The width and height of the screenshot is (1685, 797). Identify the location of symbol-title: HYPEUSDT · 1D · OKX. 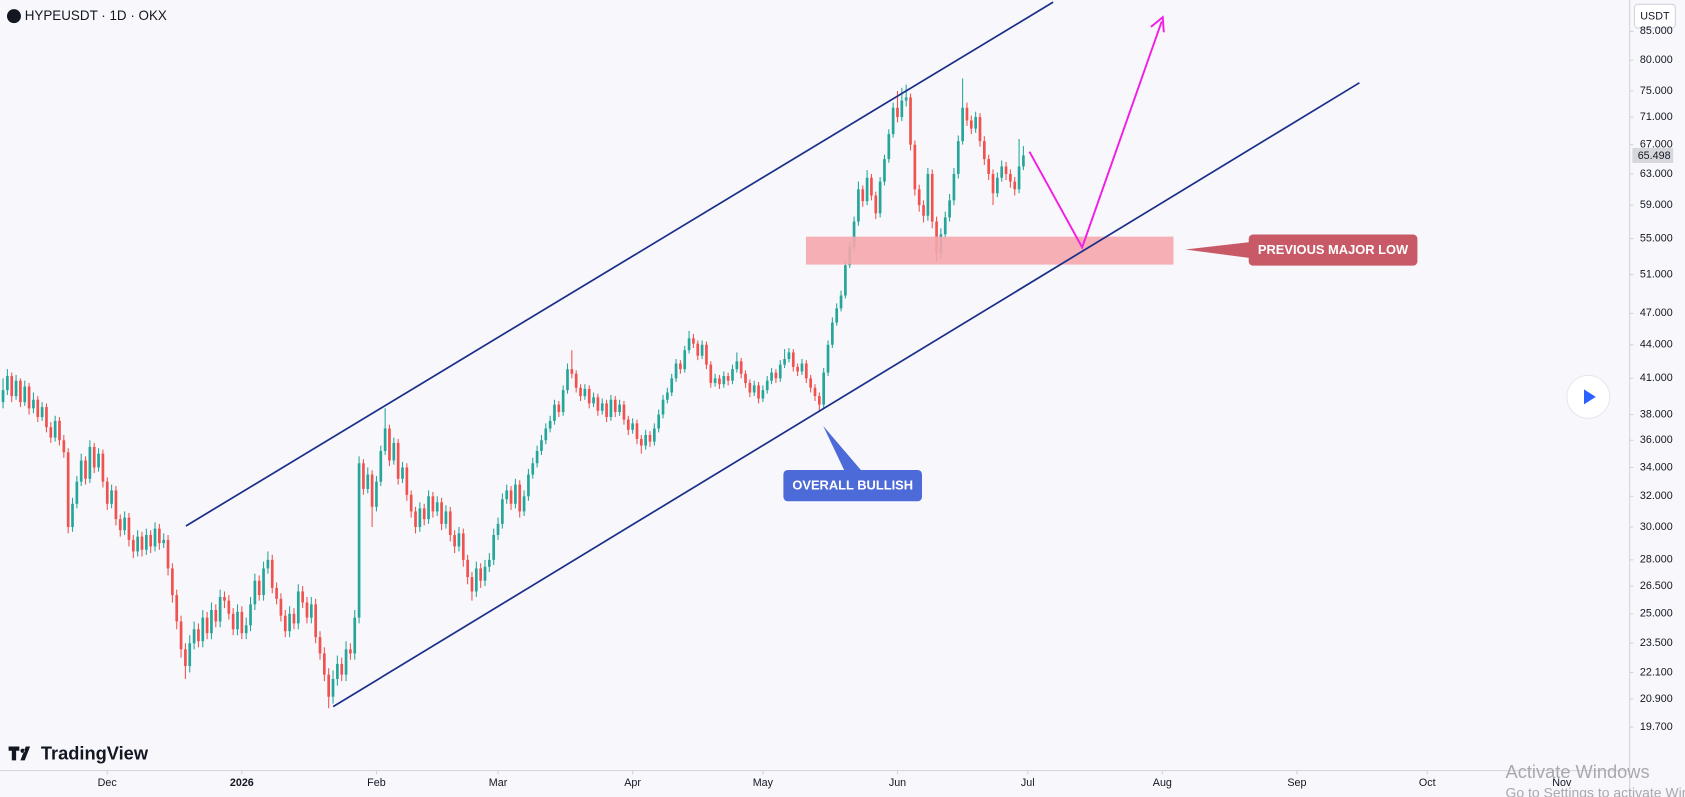
(96, 15).